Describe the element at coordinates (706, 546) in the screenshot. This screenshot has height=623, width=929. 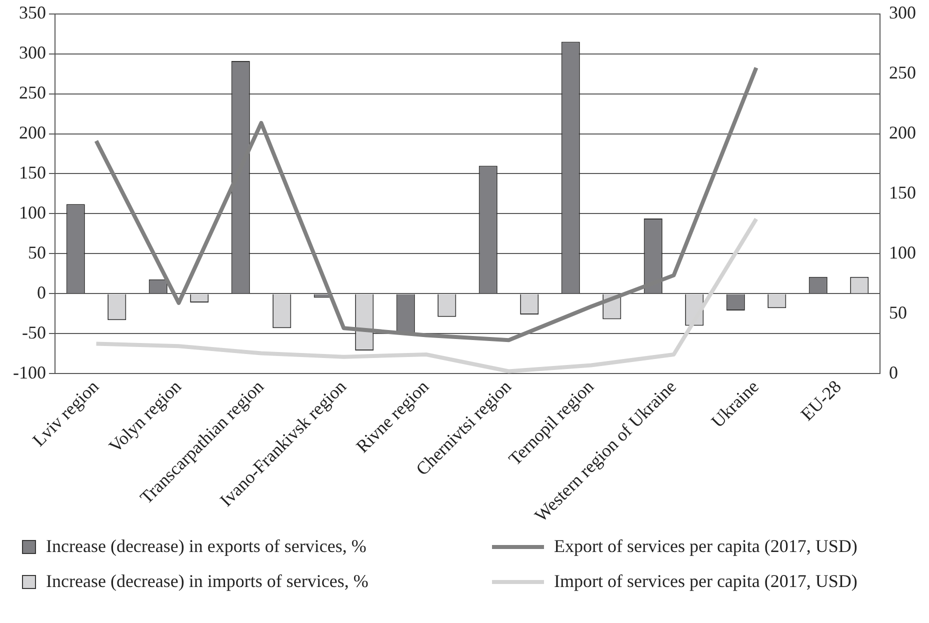
I see `legend-label: Export of services per capita (2017, USD)` at that location.